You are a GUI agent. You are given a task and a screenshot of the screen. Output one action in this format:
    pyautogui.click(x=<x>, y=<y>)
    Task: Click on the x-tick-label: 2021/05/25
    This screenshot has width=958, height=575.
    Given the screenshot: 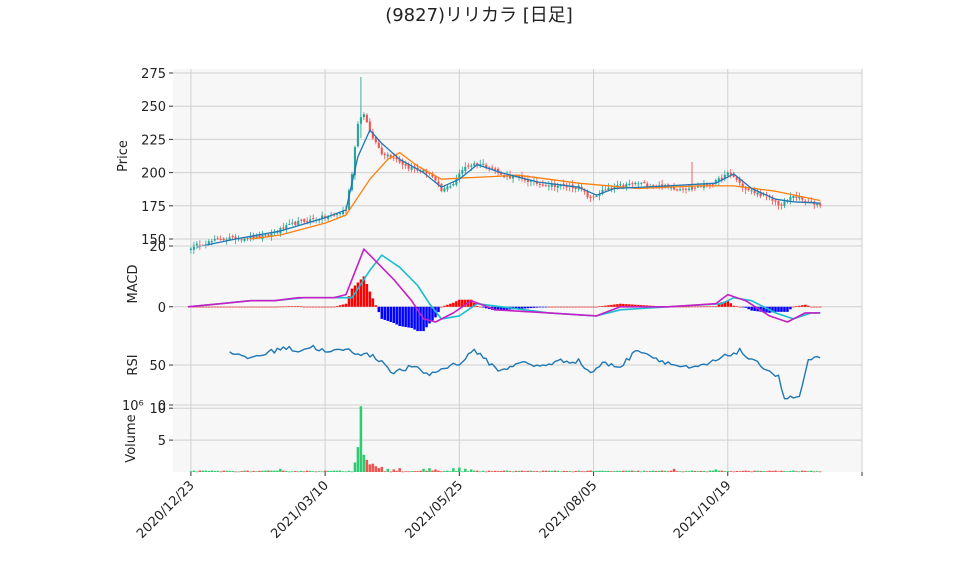 What is the action you would take?
    pyautogui.click(x=435, y=510)
    